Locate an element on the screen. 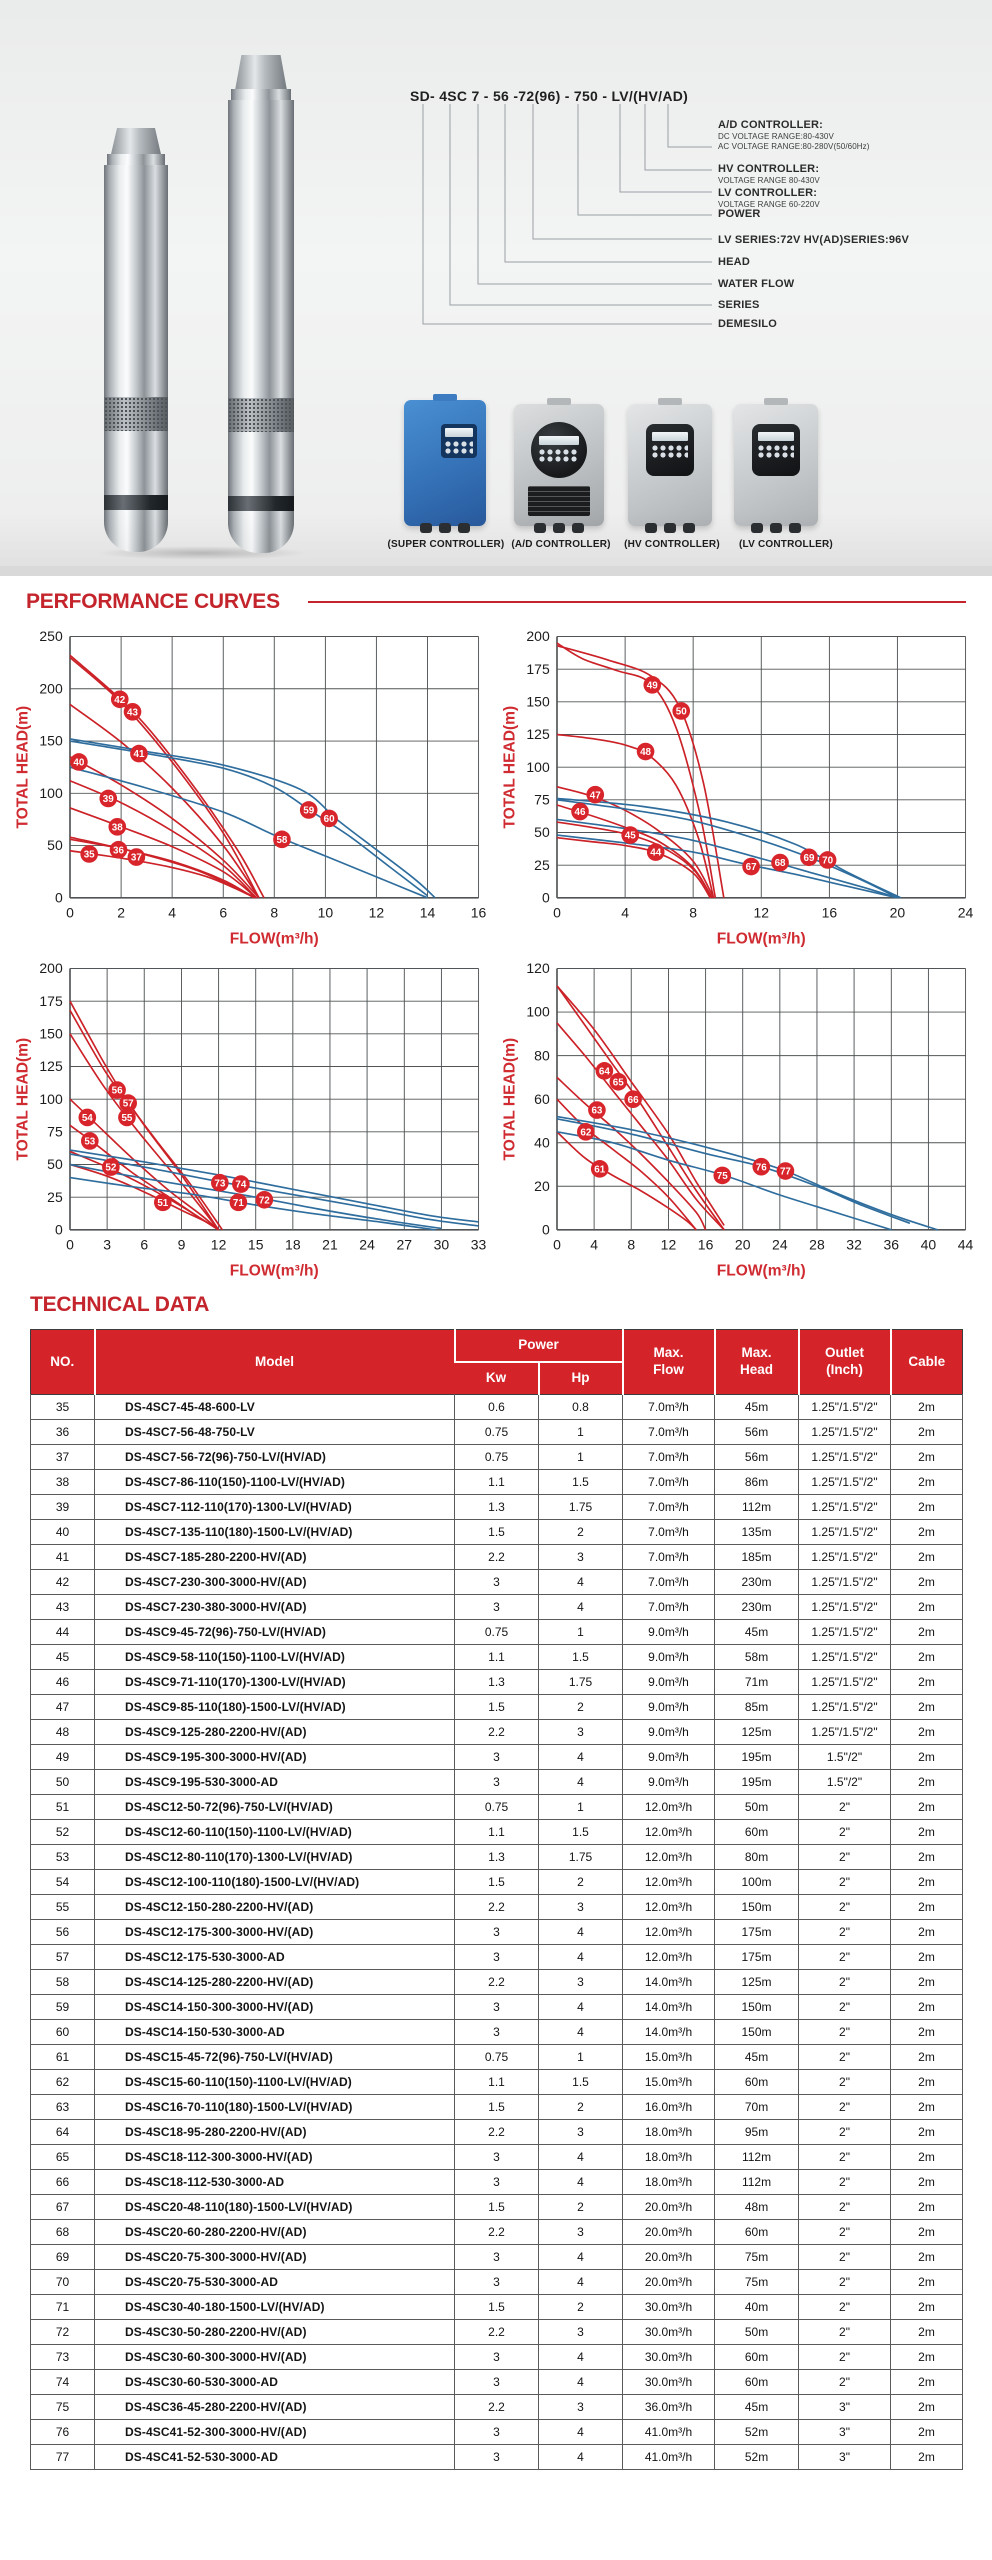  svg-text: 150 is located at coordinates (51, 1033).